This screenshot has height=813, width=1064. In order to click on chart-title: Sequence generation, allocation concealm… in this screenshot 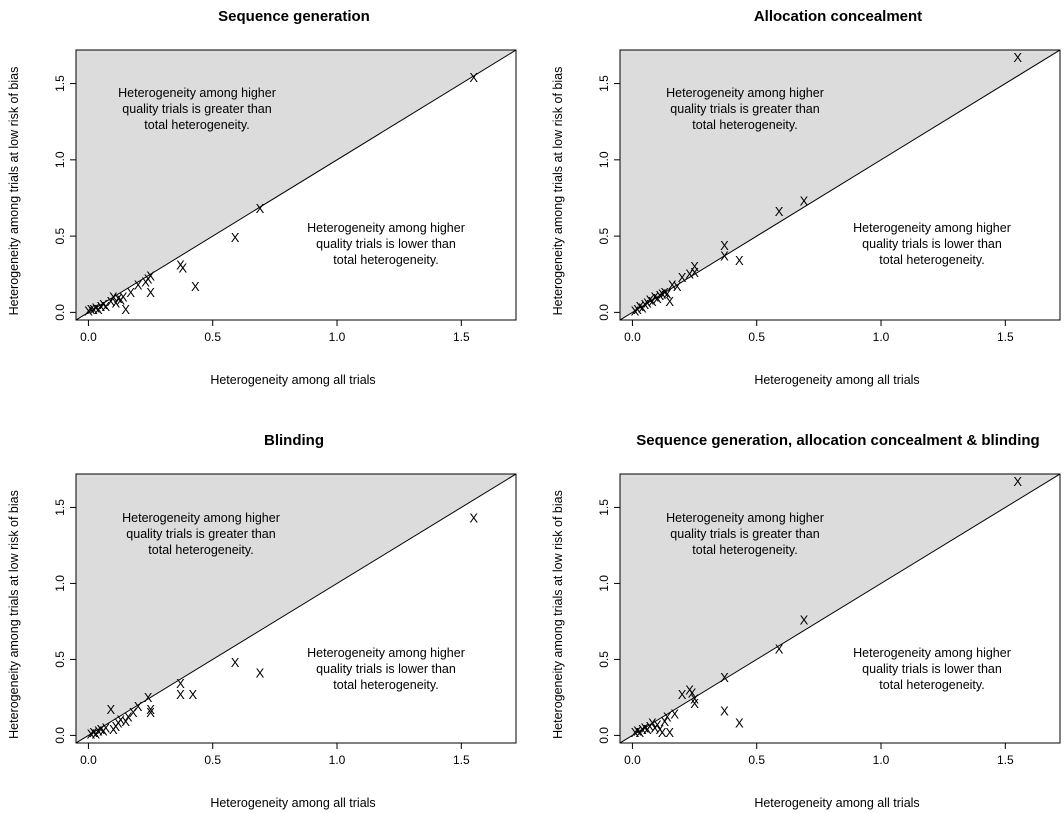, I will do `click(837, 440)`.